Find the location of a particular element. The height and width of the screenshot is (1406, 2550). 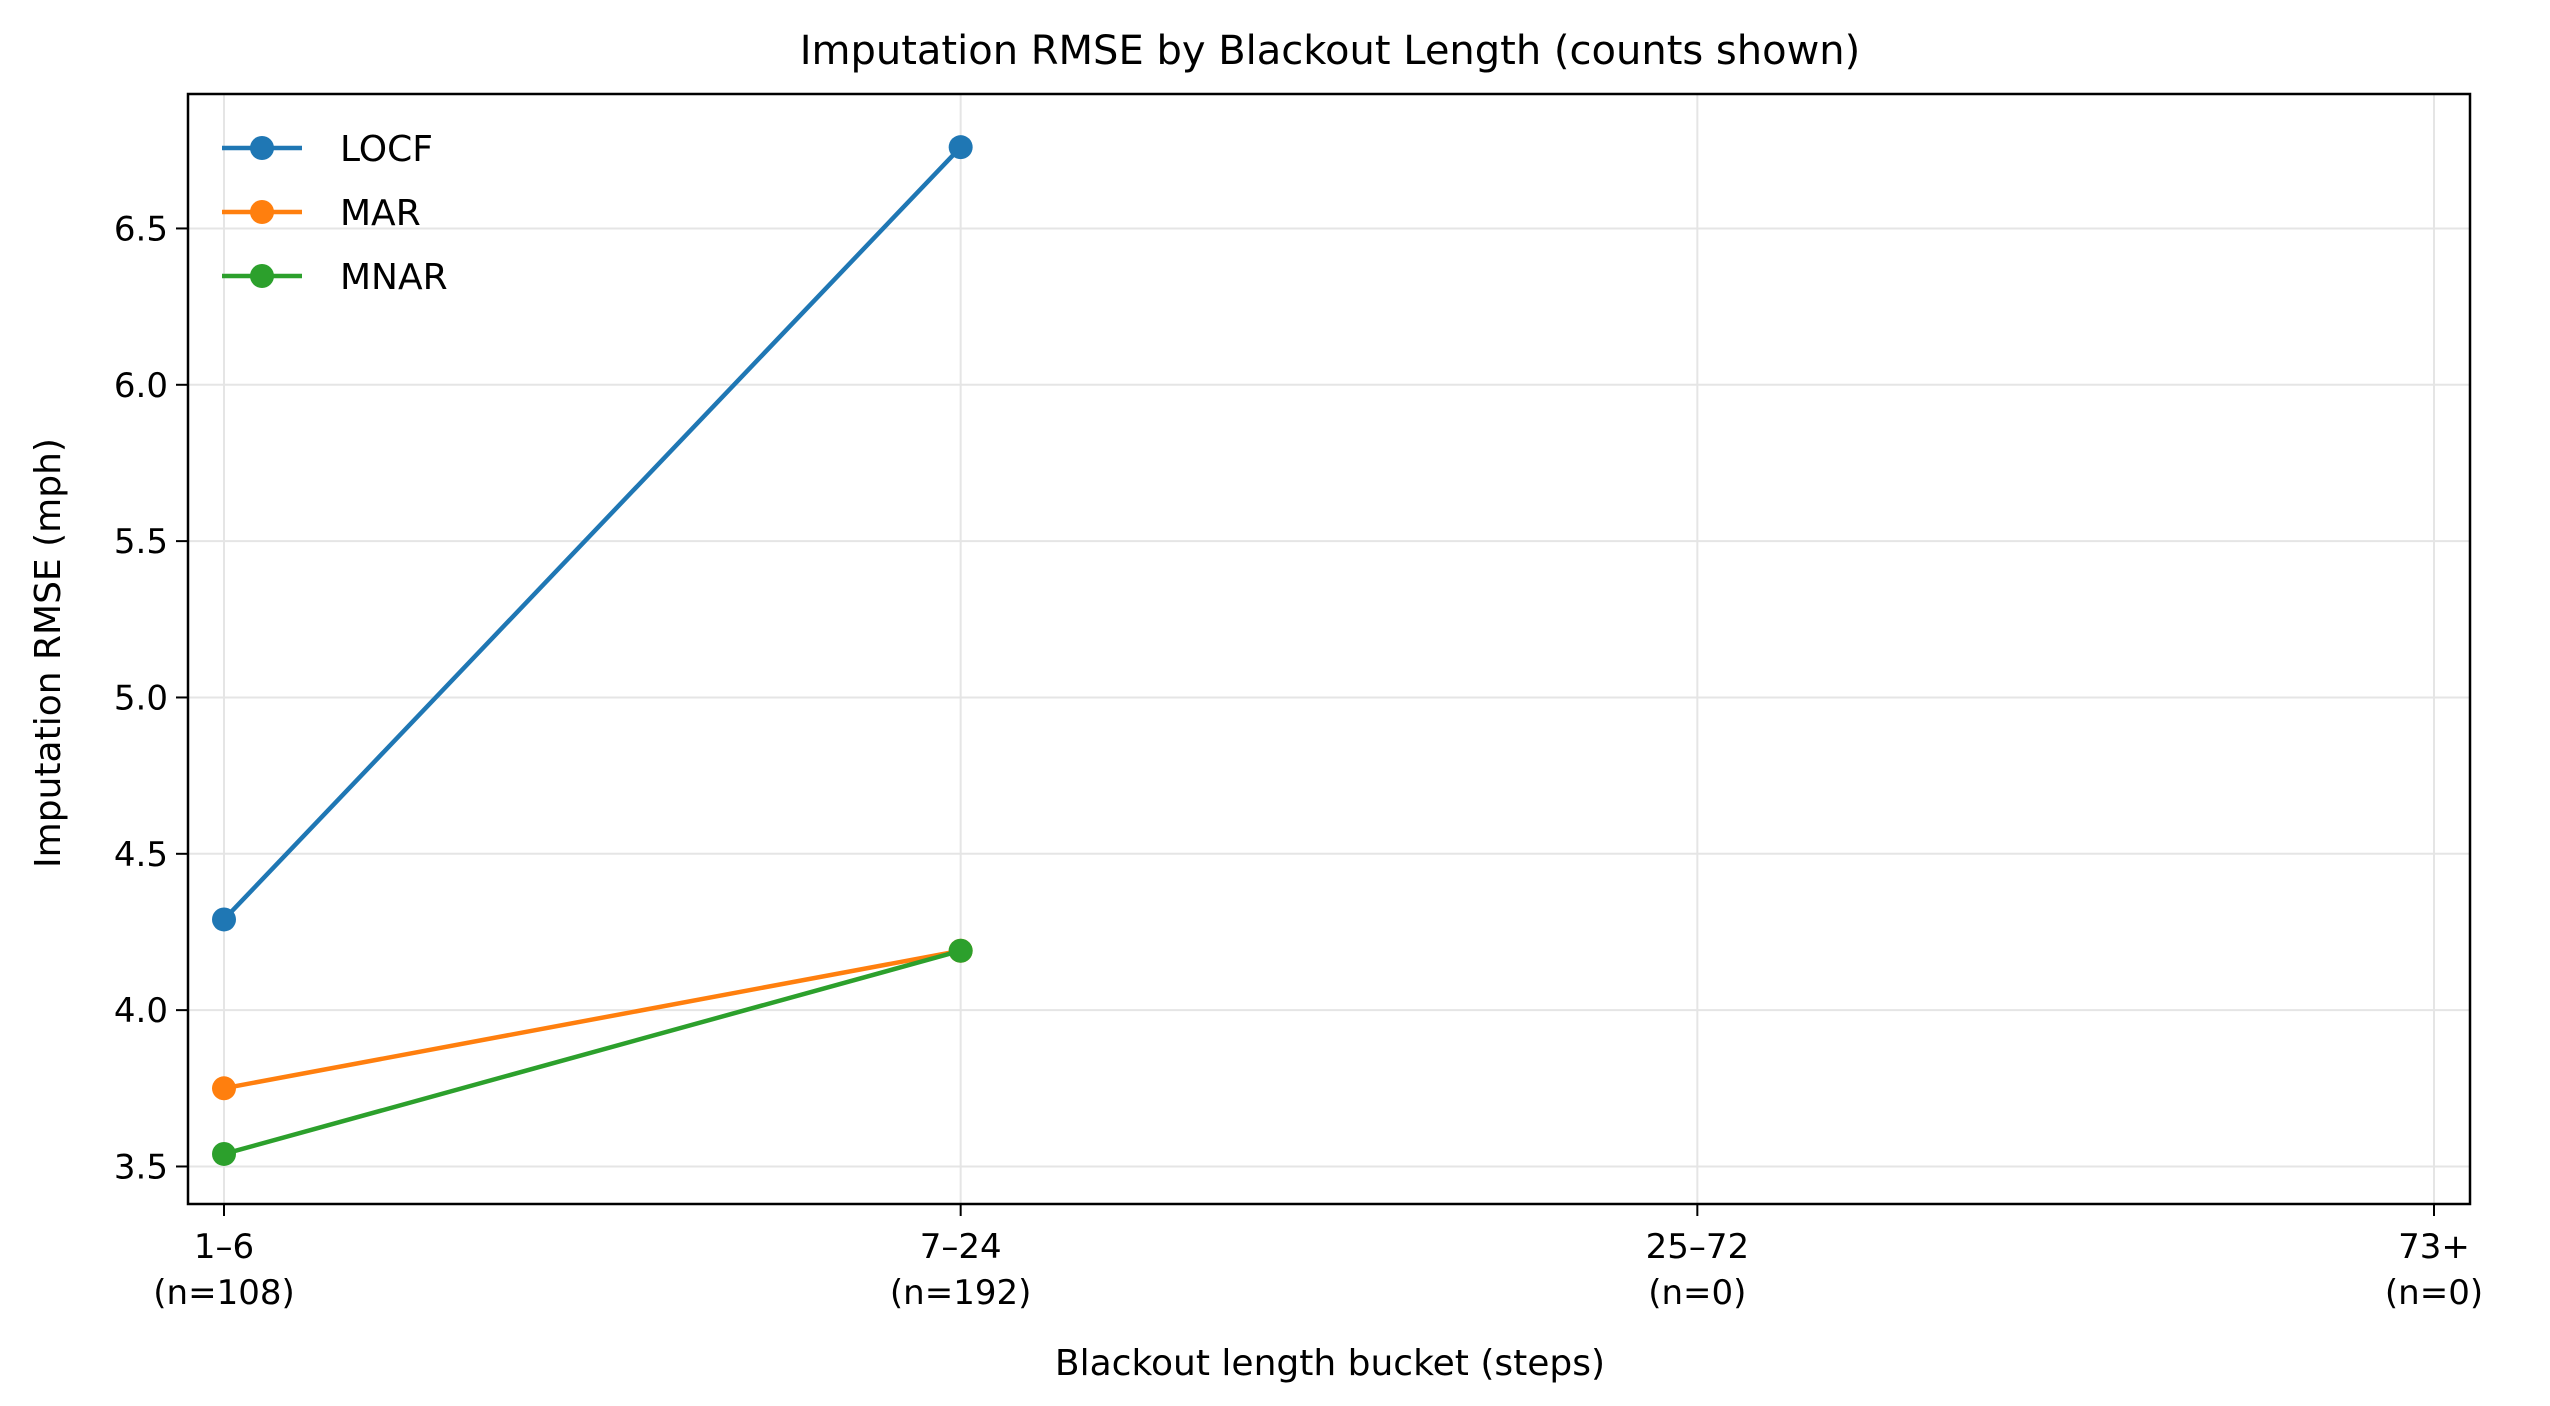

x-tick-label: 73+ is located at coordinates (2434, 1247).